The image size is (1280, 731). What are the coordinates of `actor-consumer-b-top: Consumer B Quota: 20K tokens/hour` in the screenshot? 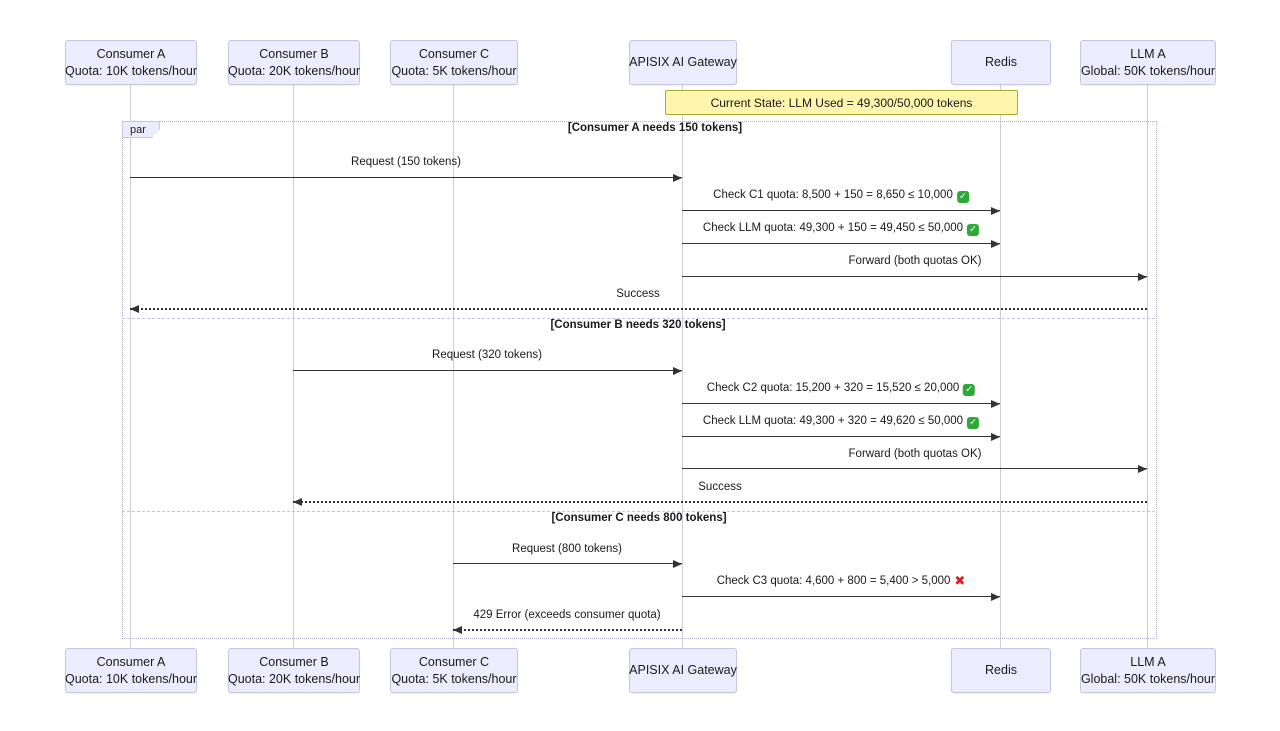 It's located at (294, 62).